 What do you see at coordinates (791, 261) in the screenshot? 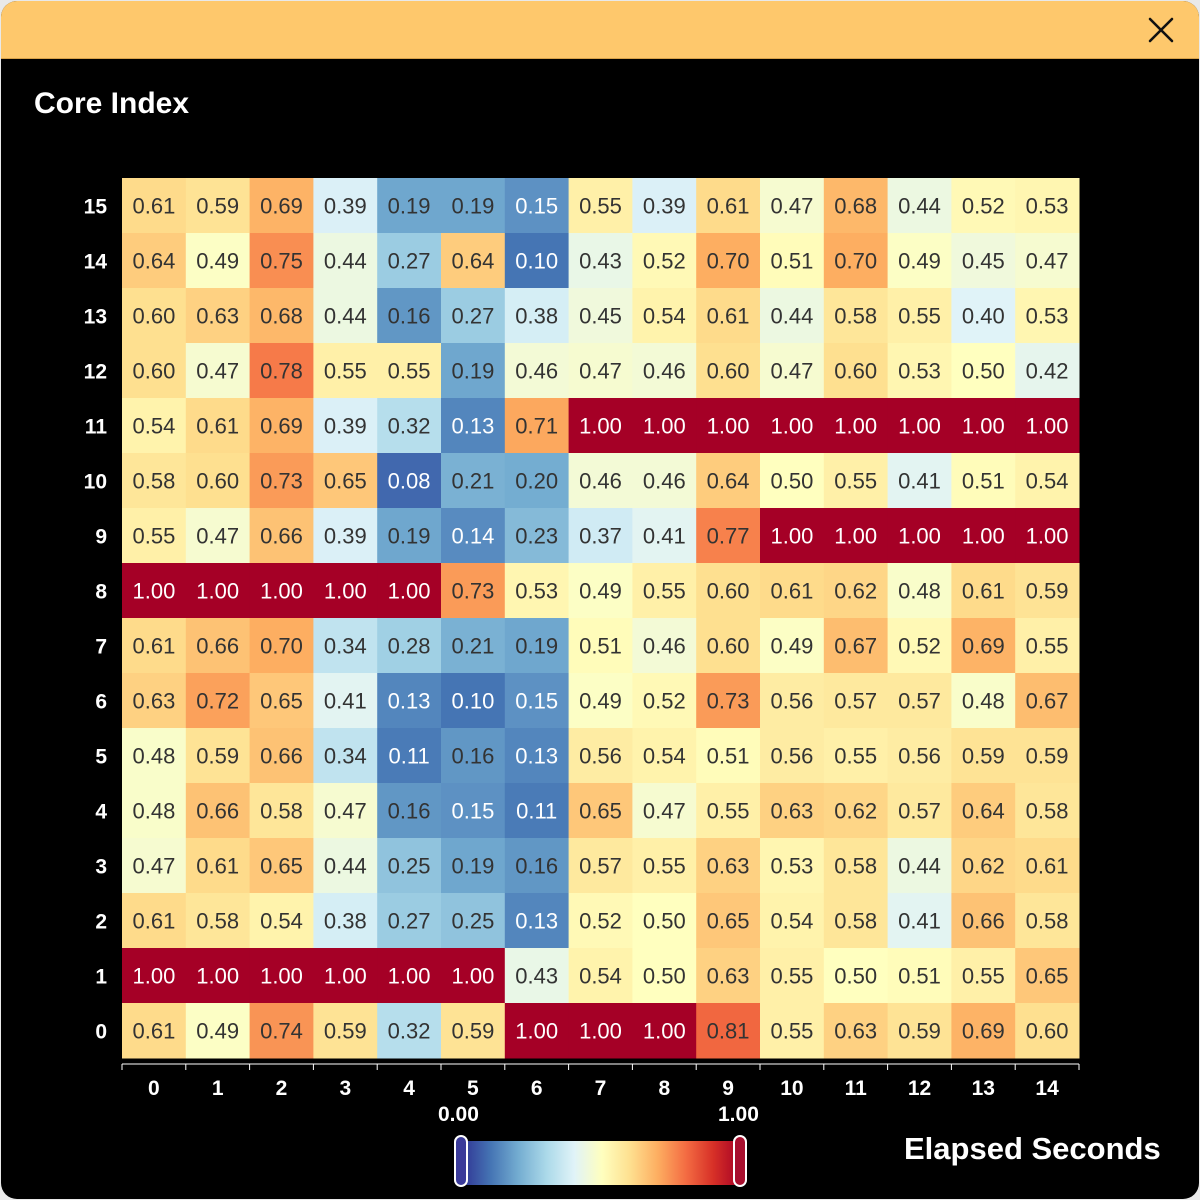
I see `cell-value-label: 0.51` at bounding box center [791, 261].